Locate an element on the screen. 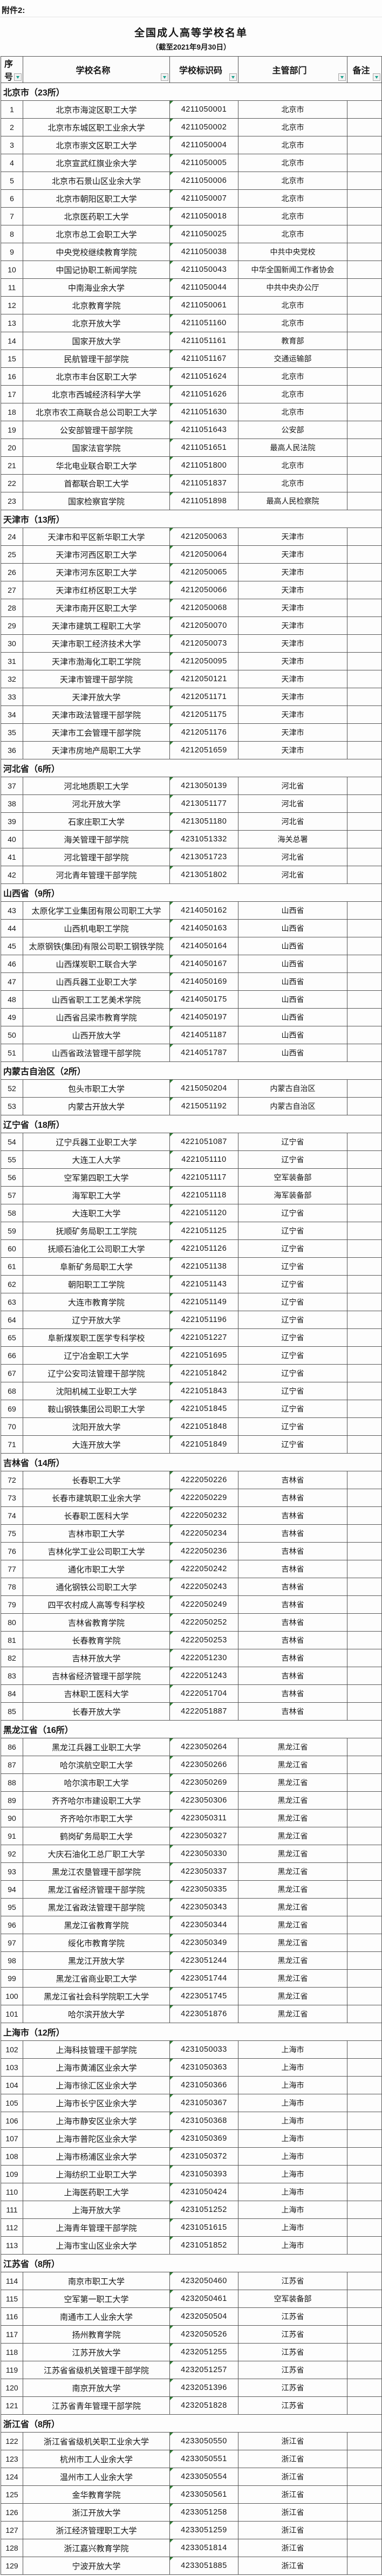  section-row: 黑龙江省（16所） is located at coordinates (191, 1729).